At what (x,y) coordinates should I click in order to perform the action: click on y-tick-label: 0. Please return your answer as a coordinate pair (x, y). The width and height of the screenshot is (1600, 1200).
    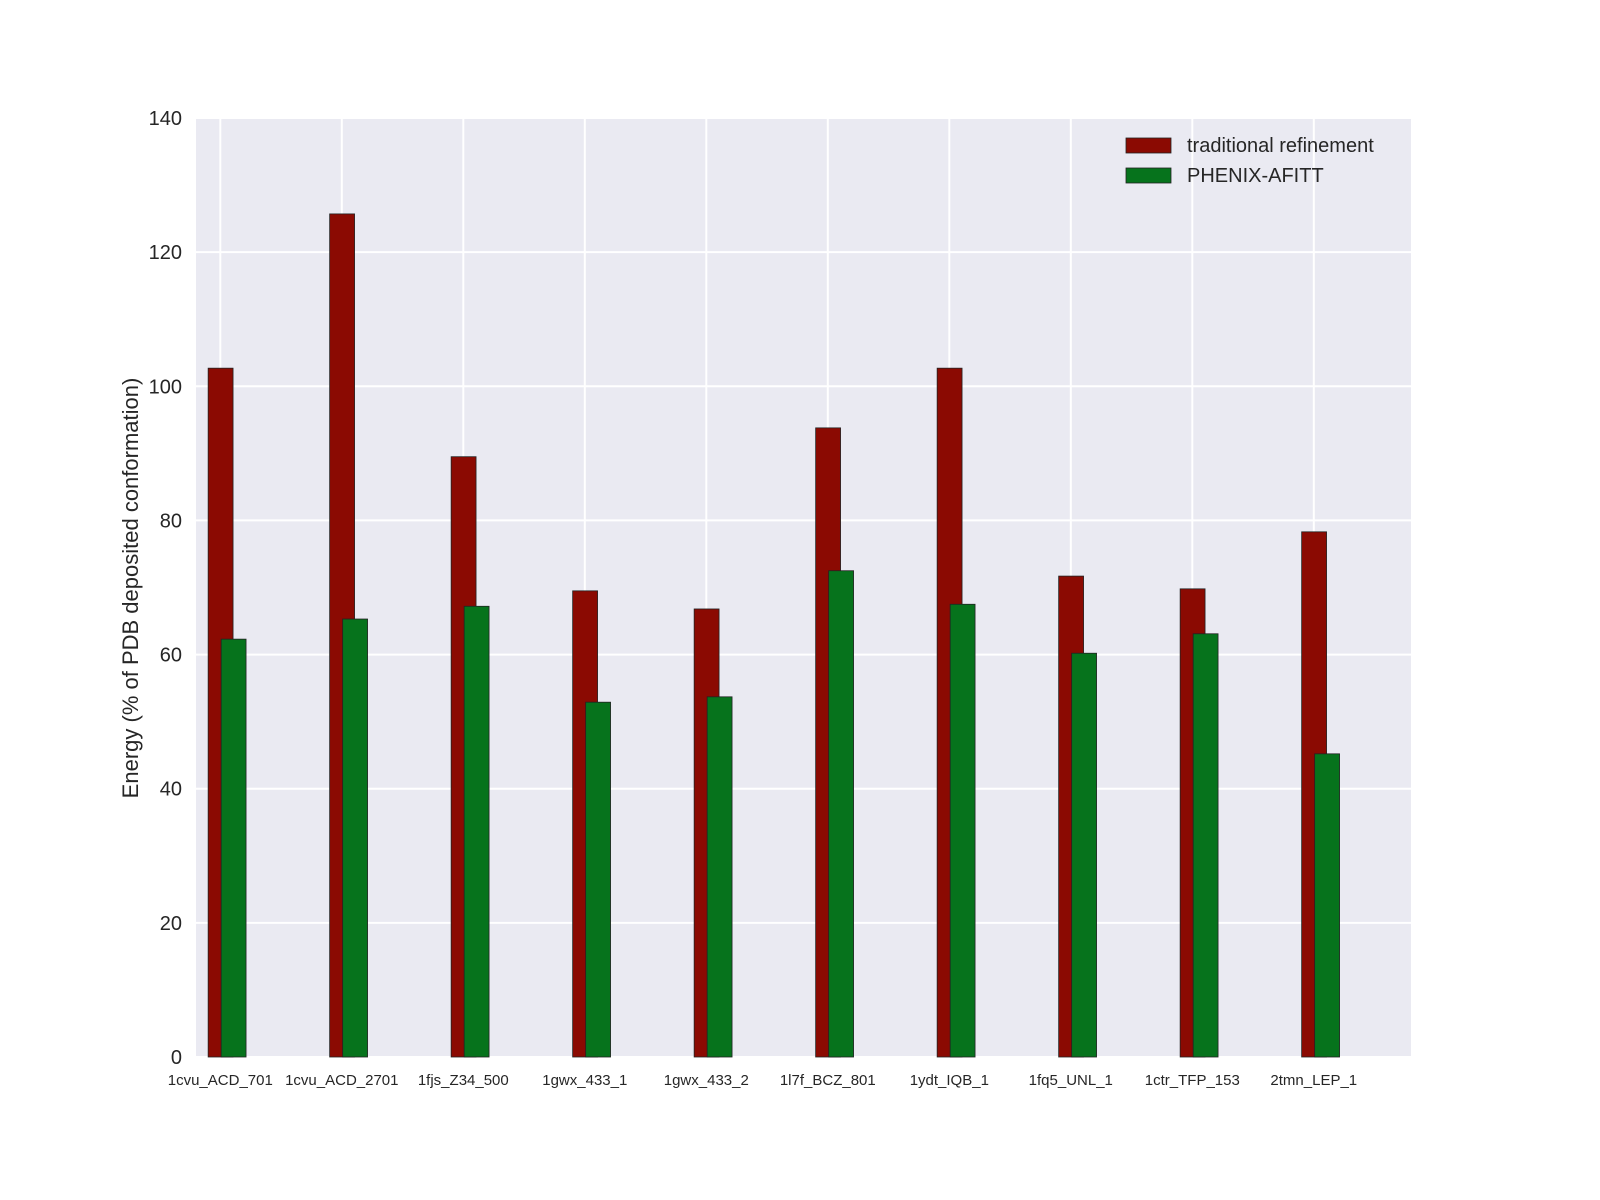
    Looking at the image, I should click on (176, 1058).